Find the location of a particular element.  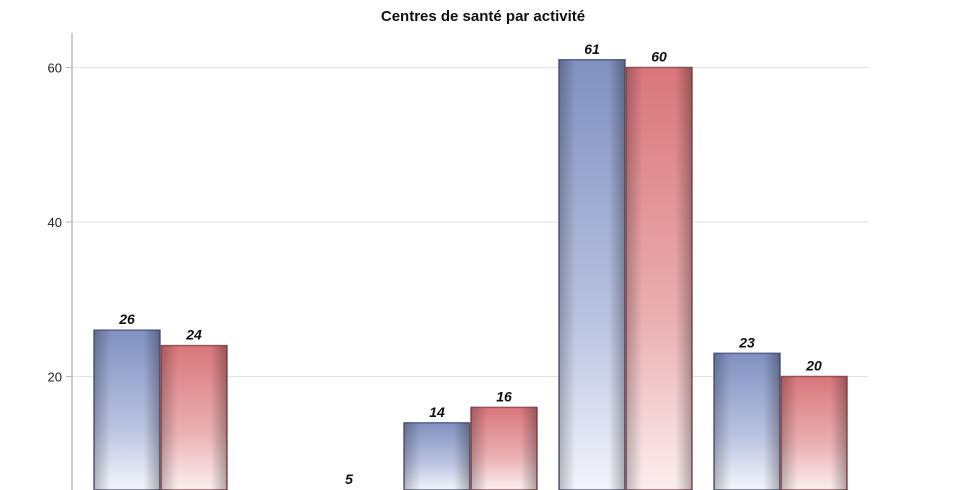

data-label: 23 is located at coordinates (746, 342).